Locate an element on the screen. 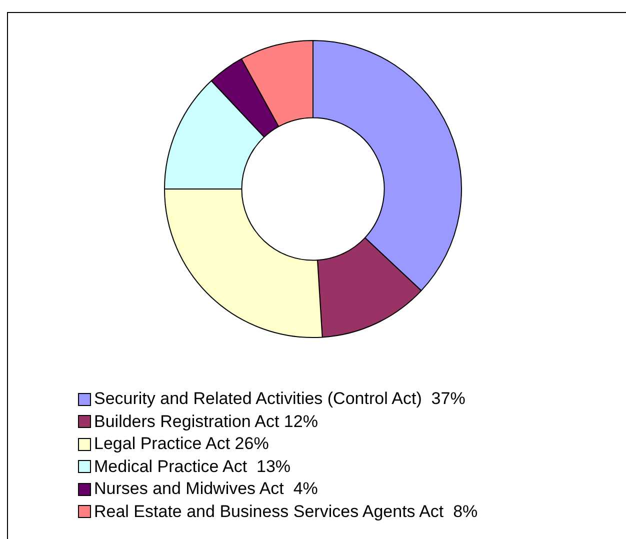 This screenshot has height=539, width=626. legend-label: Medical Practice Act 13% is located at coordinates (192, 467).